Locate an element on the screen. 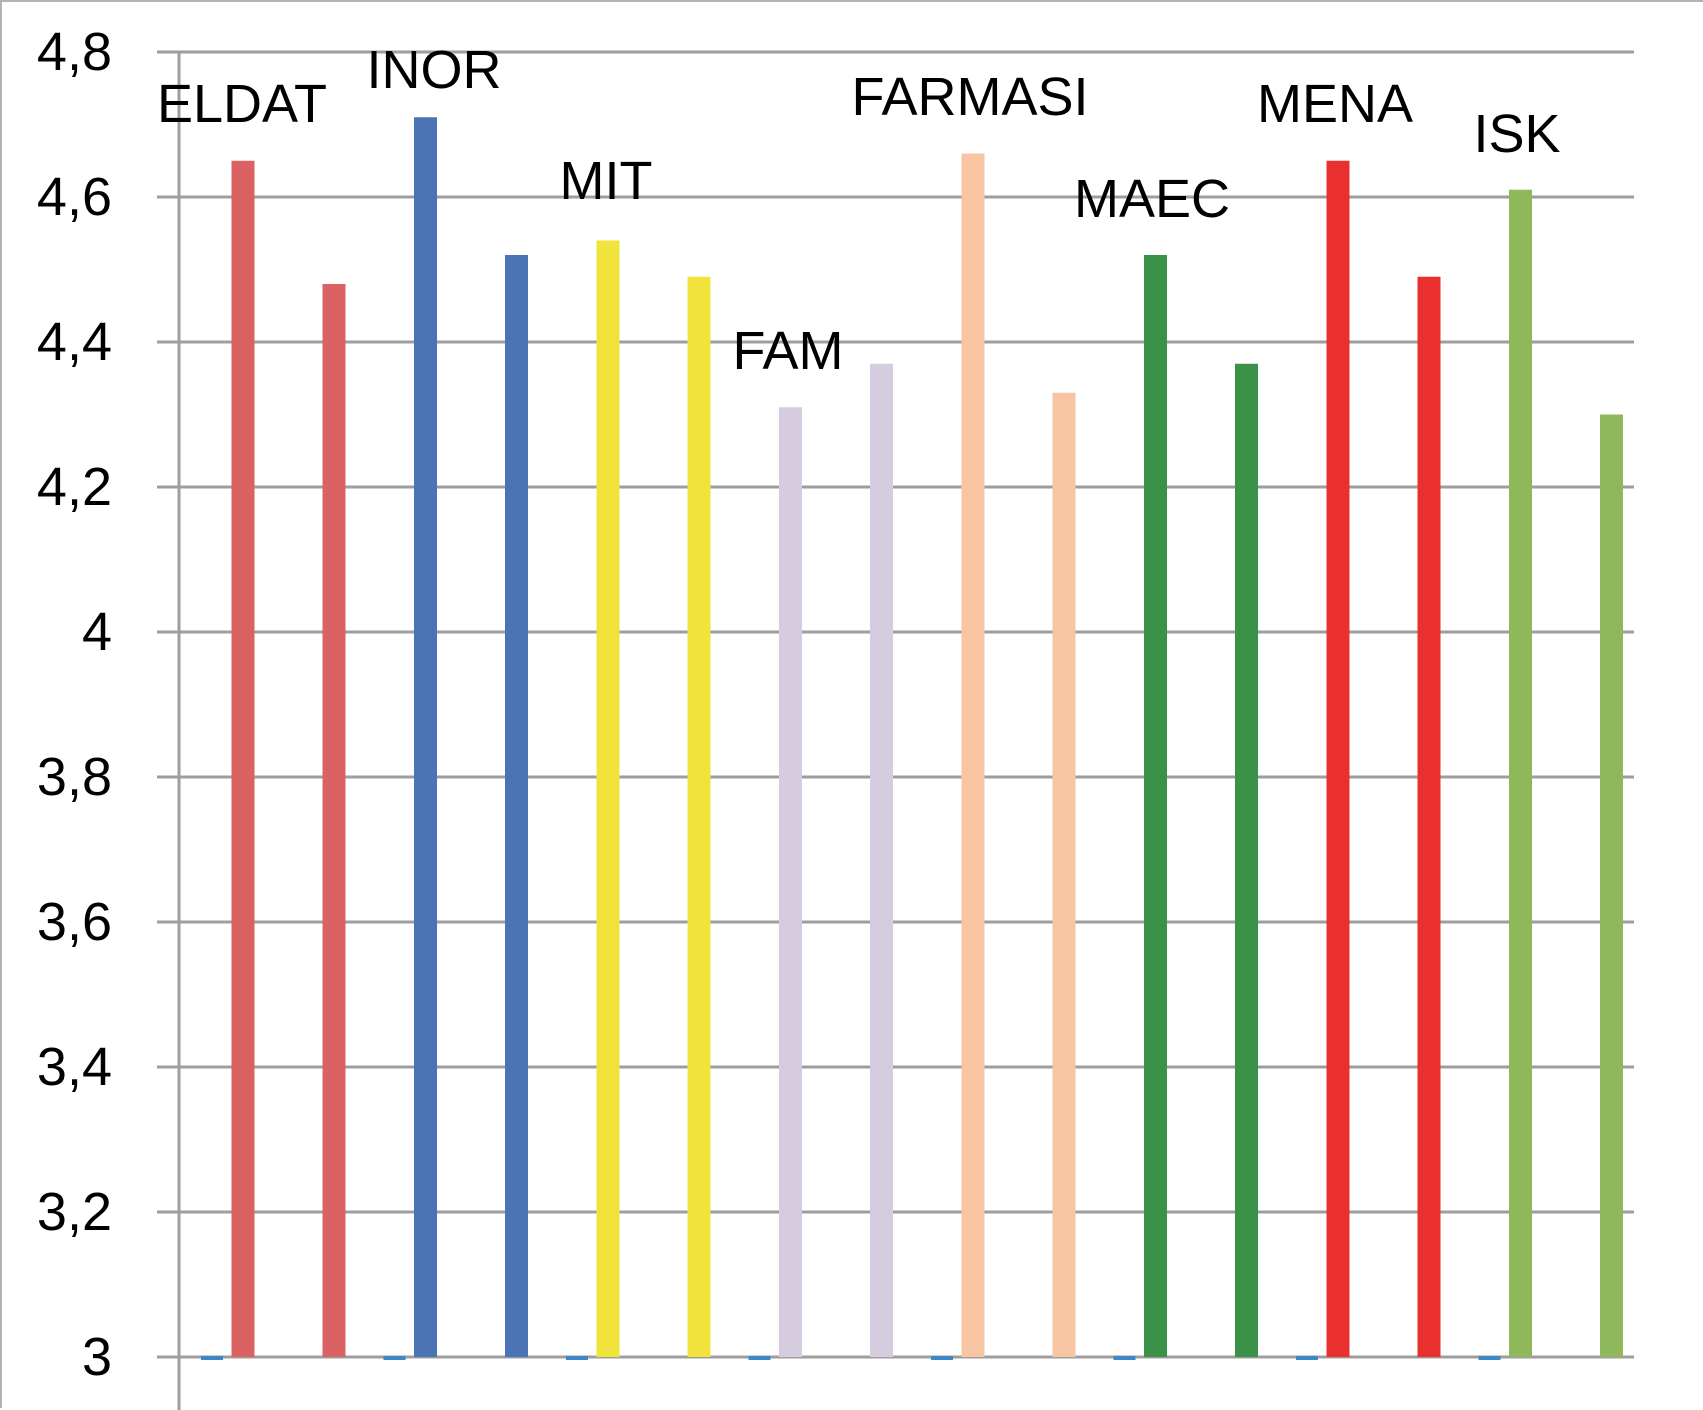 Image resolution: width=1703 pixels, height=1410 pixels. y-tick-label: 3,2 is located at coordinates (74, 1212).